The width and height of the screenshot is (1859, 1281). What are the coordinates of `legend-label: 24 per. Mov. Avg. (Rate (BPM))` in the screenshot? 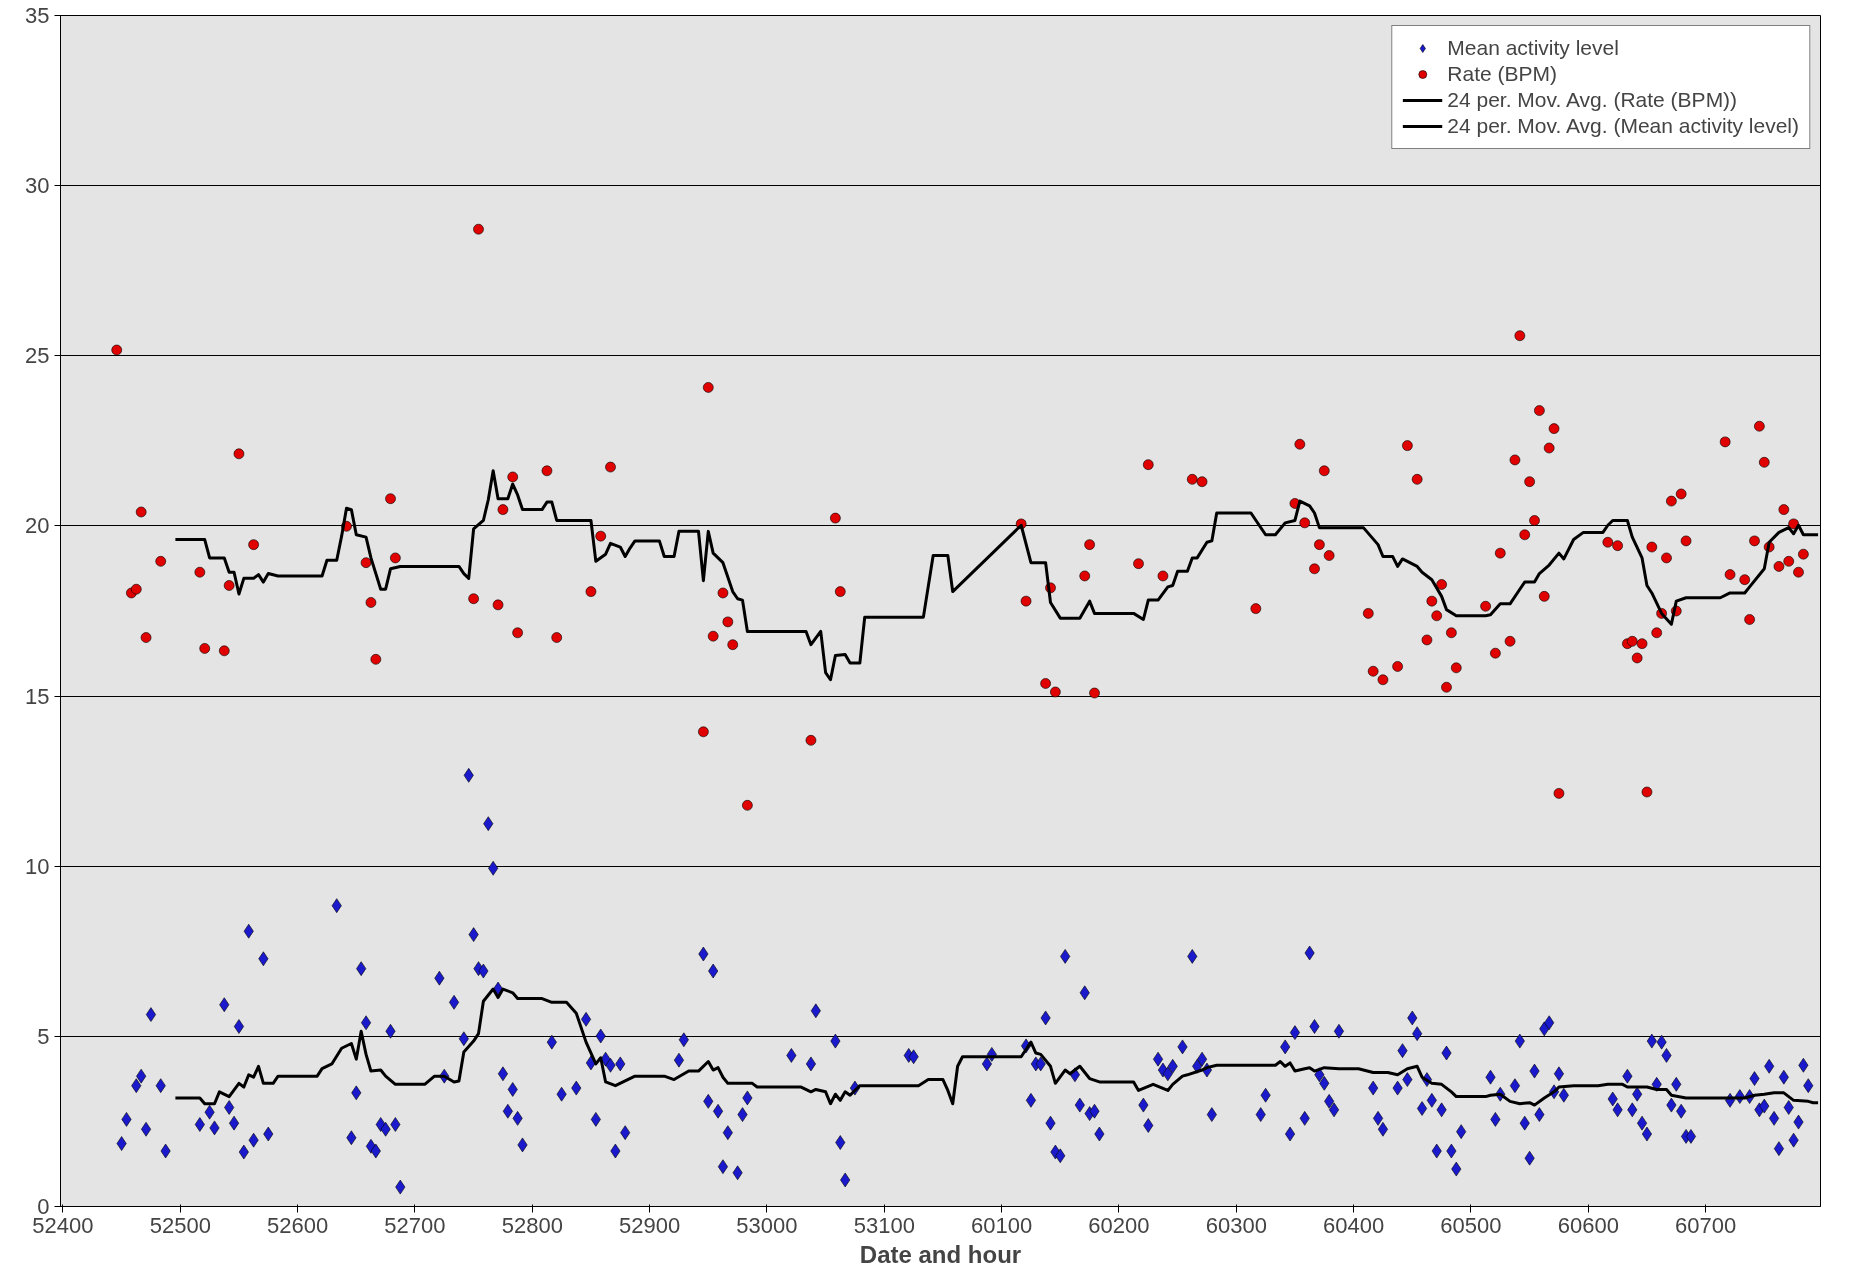 It's located at (1592, 100).